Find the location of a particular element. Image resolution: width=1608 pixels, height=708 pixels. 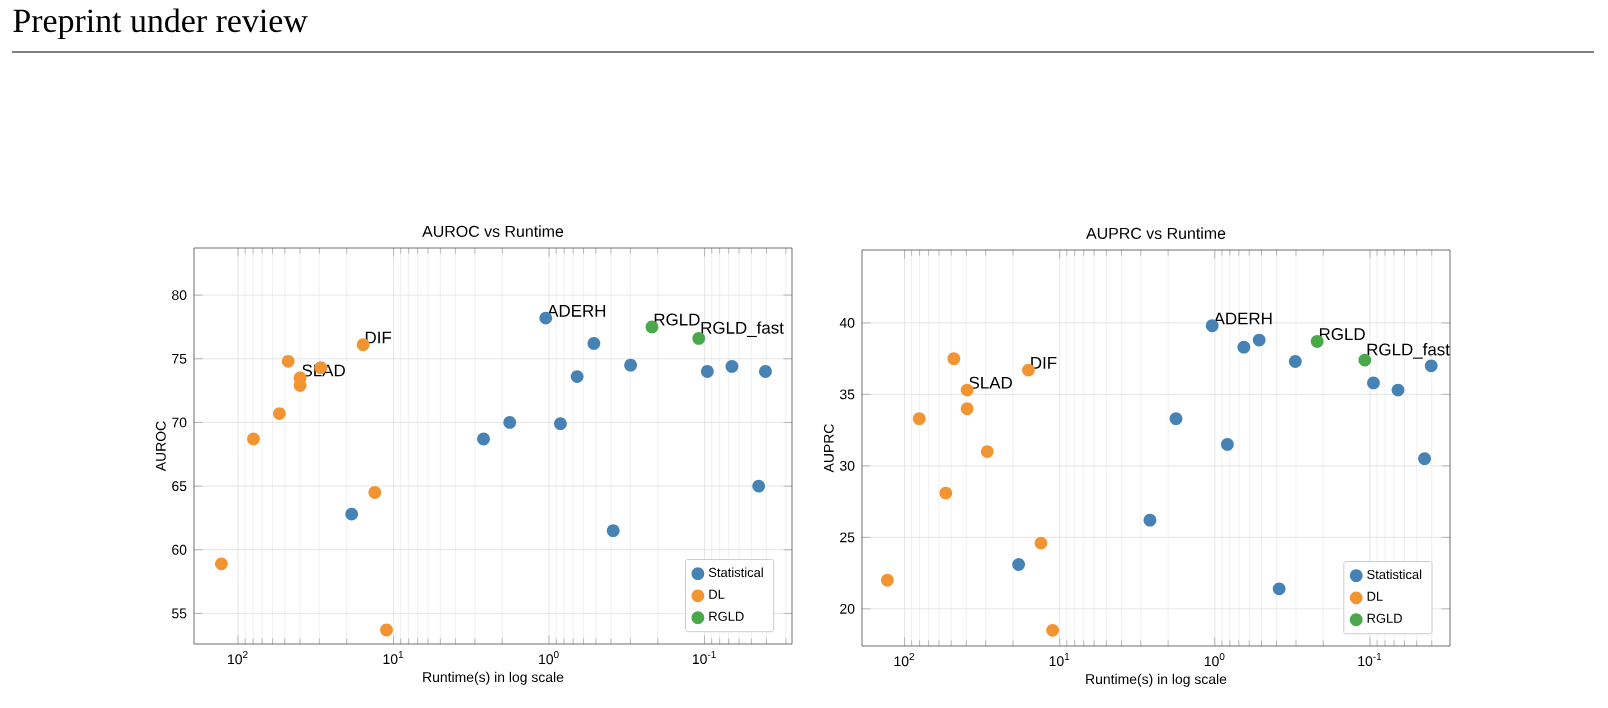

text: Preprint under review is located at coordinates (160, 24).